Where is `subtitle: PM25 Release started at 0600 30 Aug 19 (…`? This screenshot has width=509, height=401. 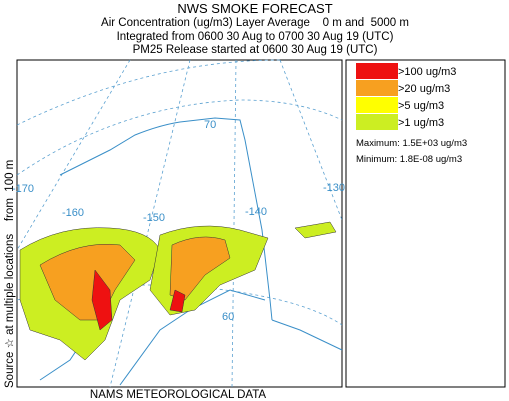
subtitle: PM25 Release started at 0600 30 Aug 19 (… is located at coordinates (255, 50).